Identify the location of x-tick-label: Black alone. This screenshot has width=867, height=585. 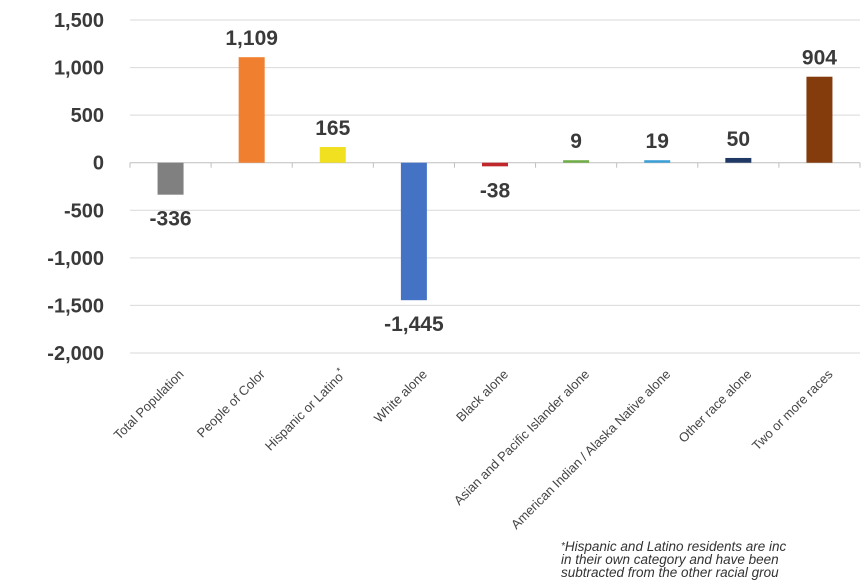
(482, 396).